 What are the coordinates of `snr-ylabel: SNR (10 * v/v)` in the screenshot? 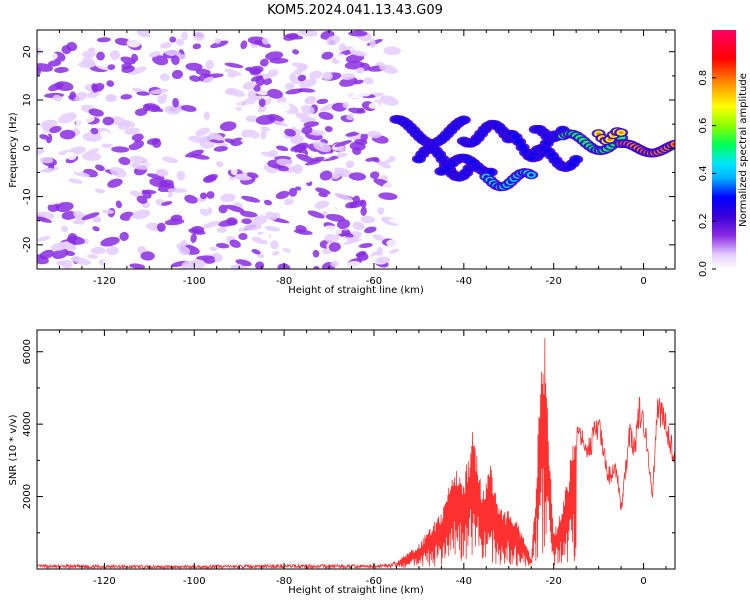 It's located at (13, 449).